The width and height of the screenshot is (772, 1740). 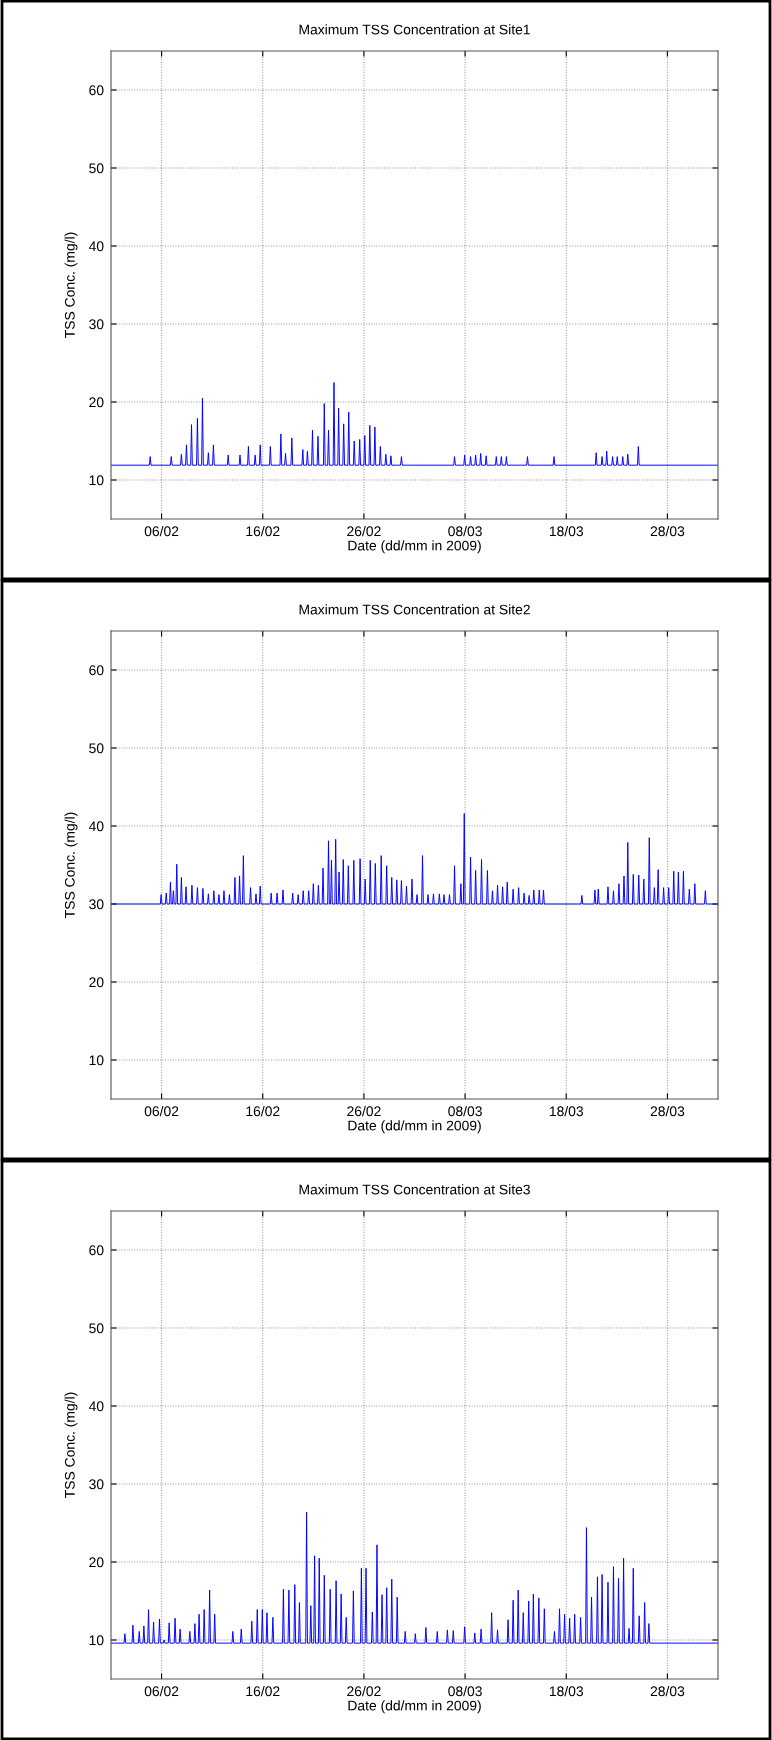 I want to click on chart-title: Maximum TSS Concentration at Site2, so click(x=414, y=609).